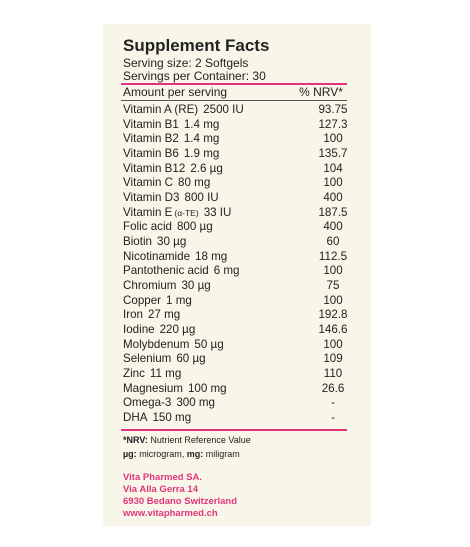 Image resolution: width=470 pixels, height=547 pixels. I want to click on footnote-term: µg:, so click(130, 454).